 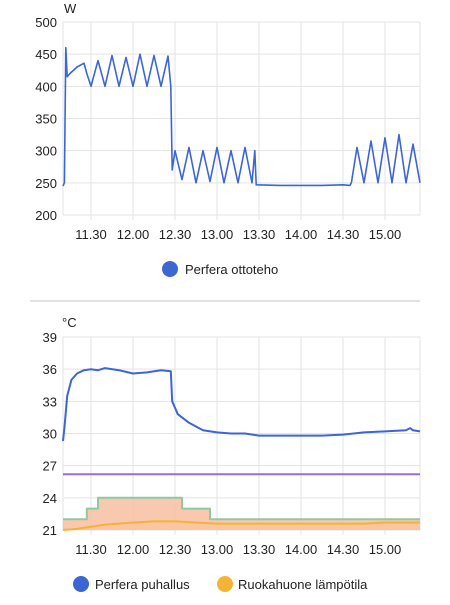 I want to click on temperature-x-tick-label: 12.30, so click(x=175, y=549).